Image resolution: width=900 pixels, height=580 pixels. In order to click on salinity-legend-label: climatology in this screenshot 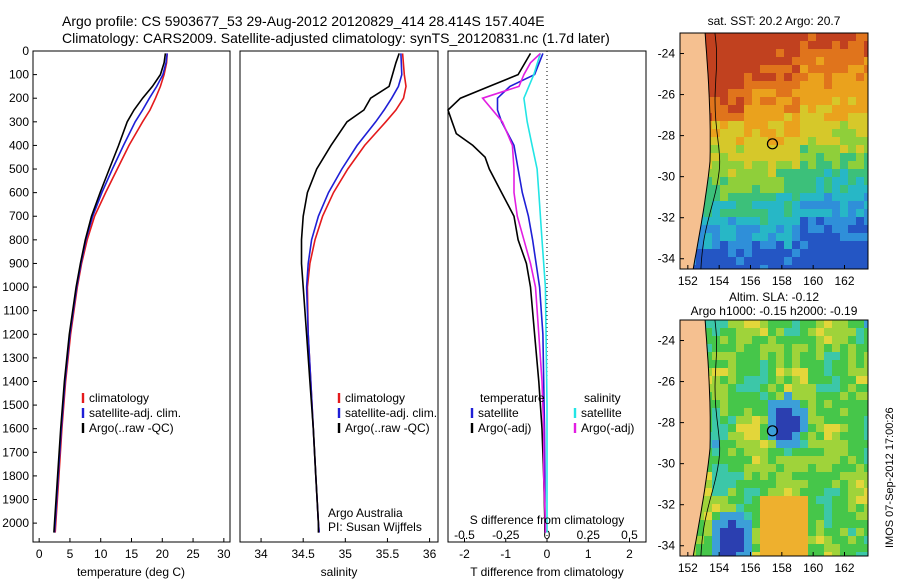, I will do `click(375, 398)`.